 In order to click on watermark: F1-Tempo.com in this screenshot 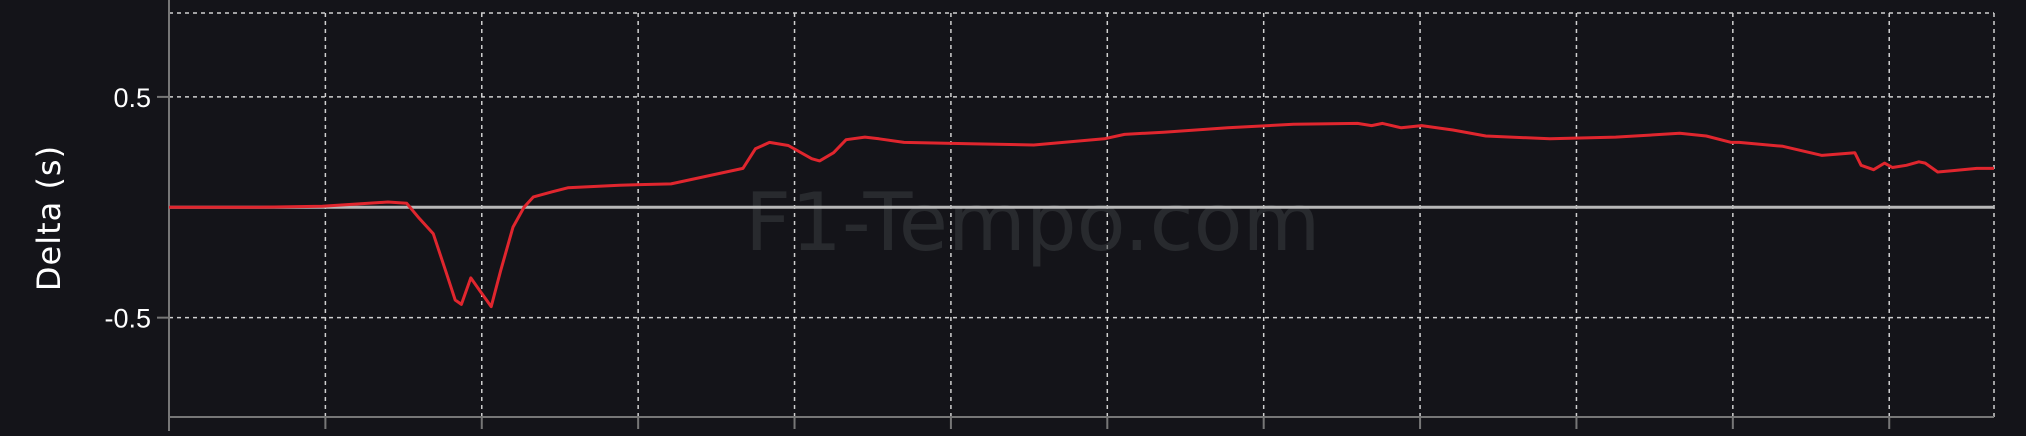, I will do `click(1032, 222)`.